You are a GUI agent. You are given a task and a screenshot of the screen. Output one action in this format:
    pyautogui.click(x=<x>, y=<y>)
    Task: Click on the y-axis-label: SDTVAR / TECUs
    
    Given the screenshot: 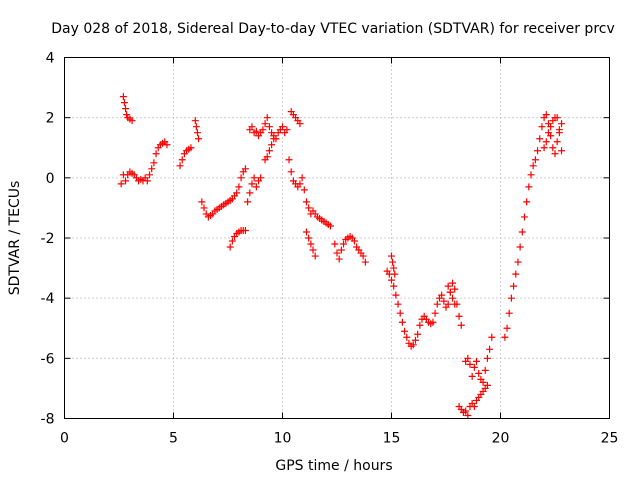 What is the action you would take?
    pyautogui.click(x=15, y=238)
    